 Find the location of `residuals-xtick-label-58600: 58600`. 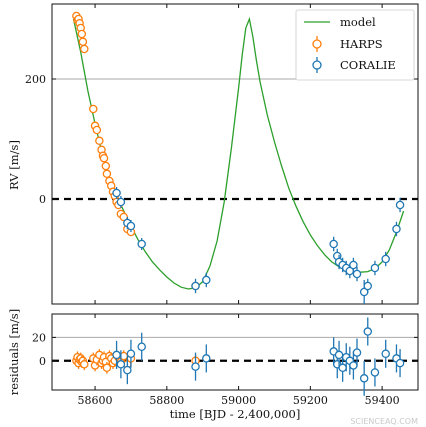

residuals-xtick-label-58600: 58600 is located at coordinates (95, 400).